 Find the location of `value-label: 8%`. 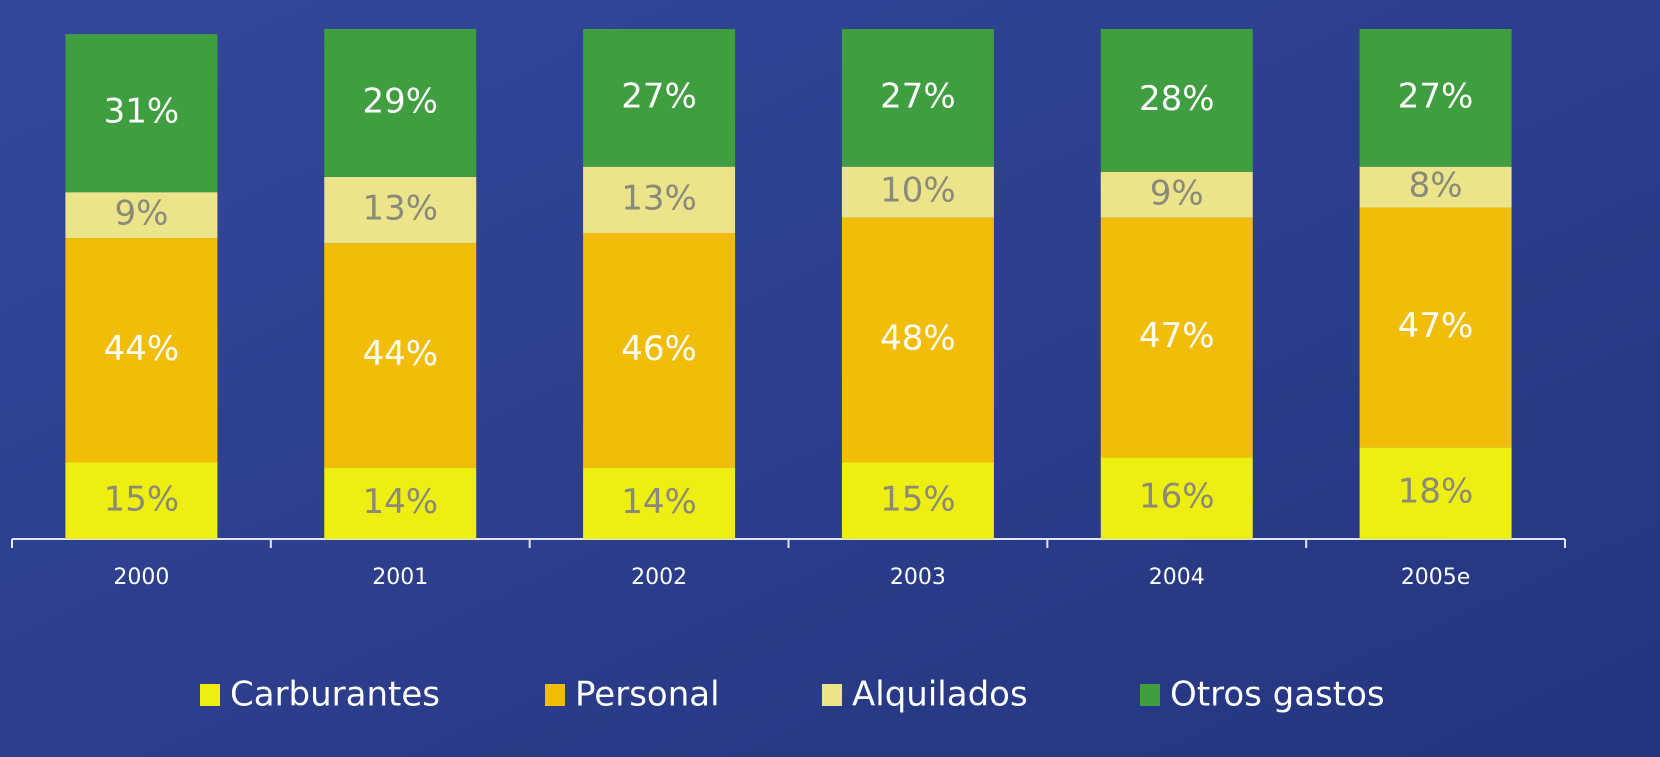

value-label: 8% is located at coordinates (1436, 186).